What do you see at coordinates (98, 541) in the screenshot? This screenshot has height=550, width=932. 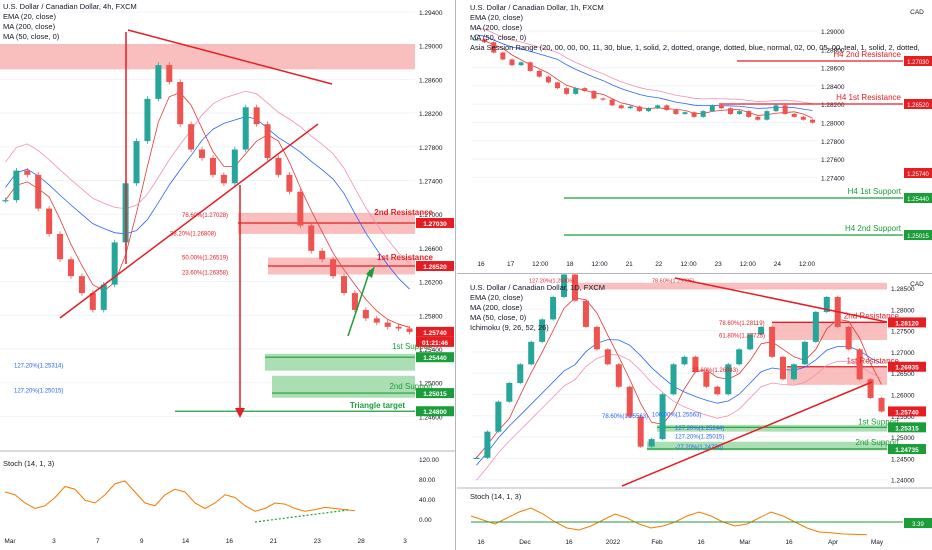 I see `x-tick-label: 7` at bounding box center [98, 541].